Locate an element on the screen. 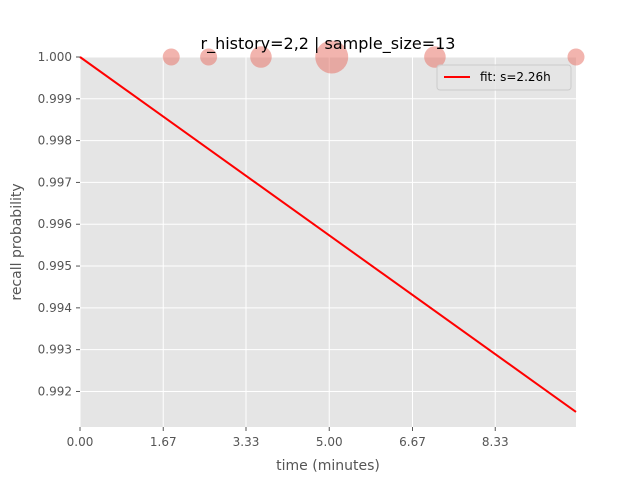 The width and height of the screenshot is (640, 480). y-tick-label: 0.992 is located at coordinates (55, 391).